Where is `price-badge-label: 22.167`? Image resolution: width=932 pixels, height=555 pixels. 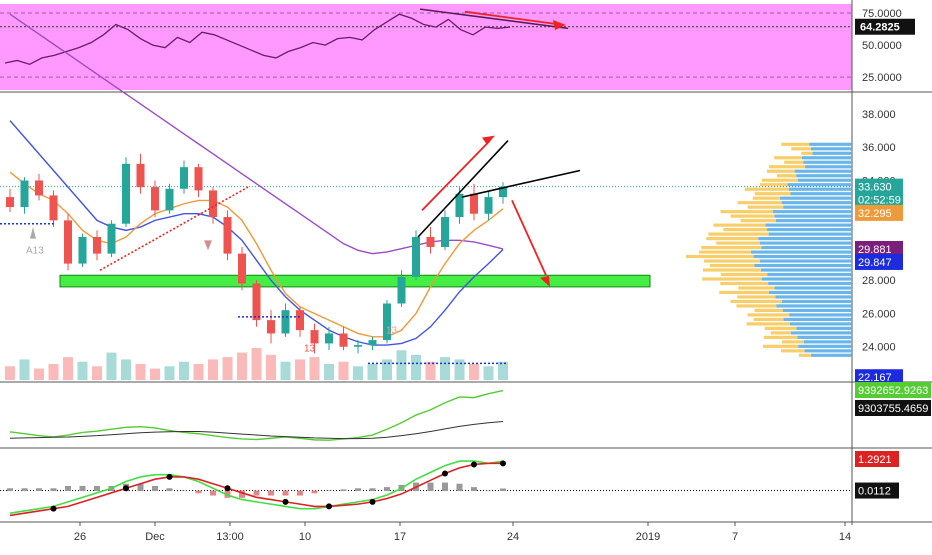 price-badge-label: 22.167 is located at coordinates (875, 378).